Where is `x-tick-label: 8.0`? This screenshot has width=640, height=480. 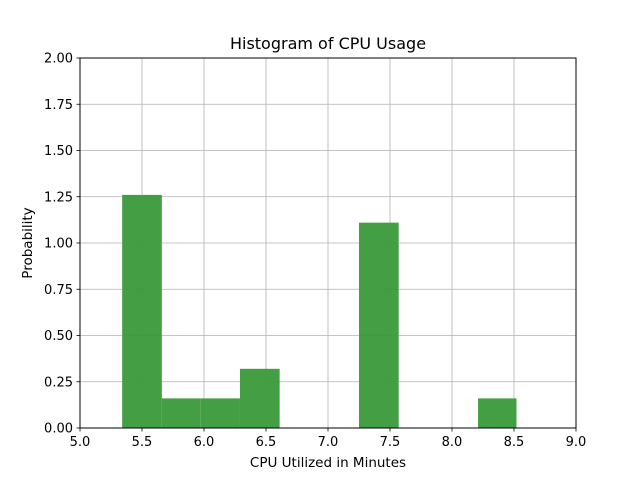 x-tick-label: 8.0 is located at coordinates (452, 442).